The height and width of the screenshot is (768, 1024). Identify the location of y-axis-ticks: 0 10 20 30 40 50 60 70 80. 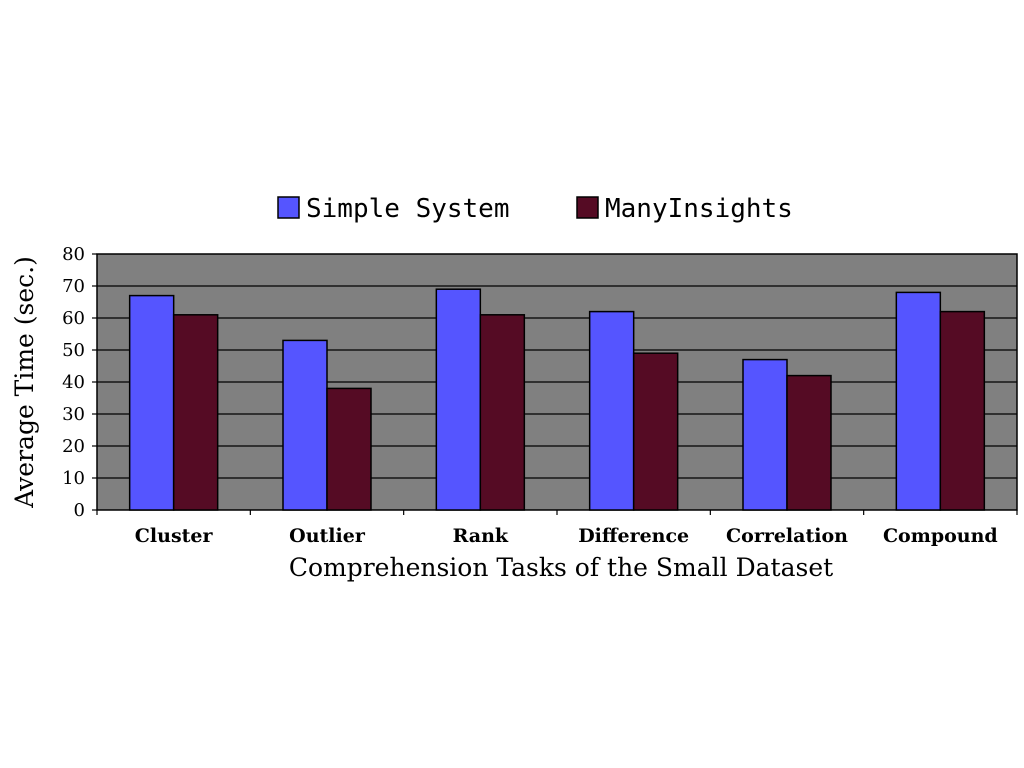
(79, 382).